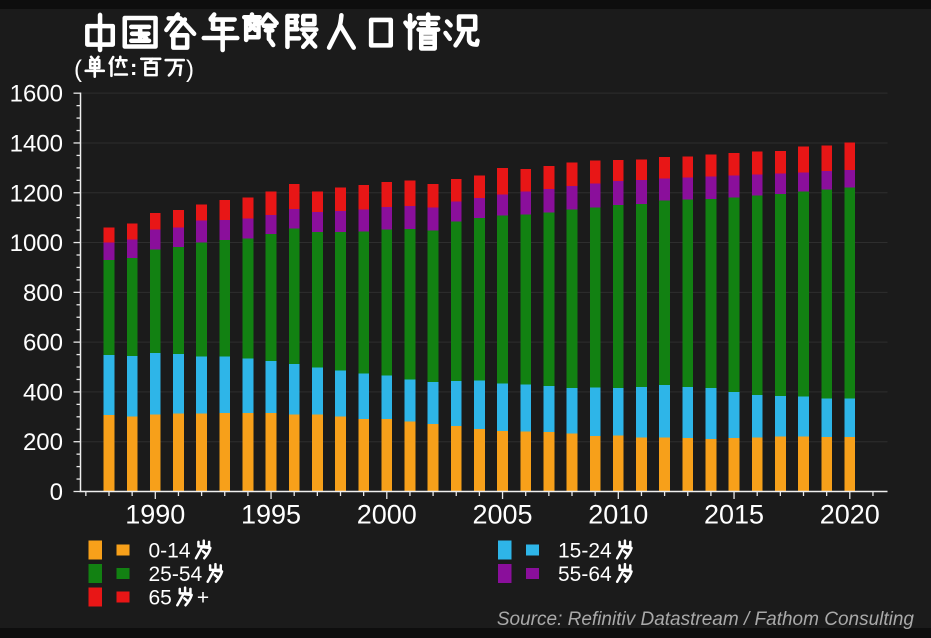 Image resolution: width=931 pixels, height=638 pixels. Describe the element at coordinates (734, 515) in the screenshot. I see `svg-text: 2015` at that location.